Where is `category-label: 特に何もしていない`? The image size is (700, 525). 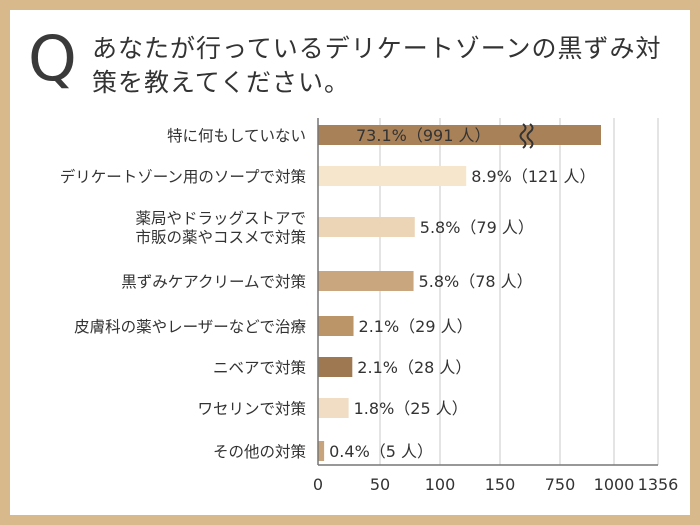 category-label: 特に何もしていない is located at coordinates (236, 136).